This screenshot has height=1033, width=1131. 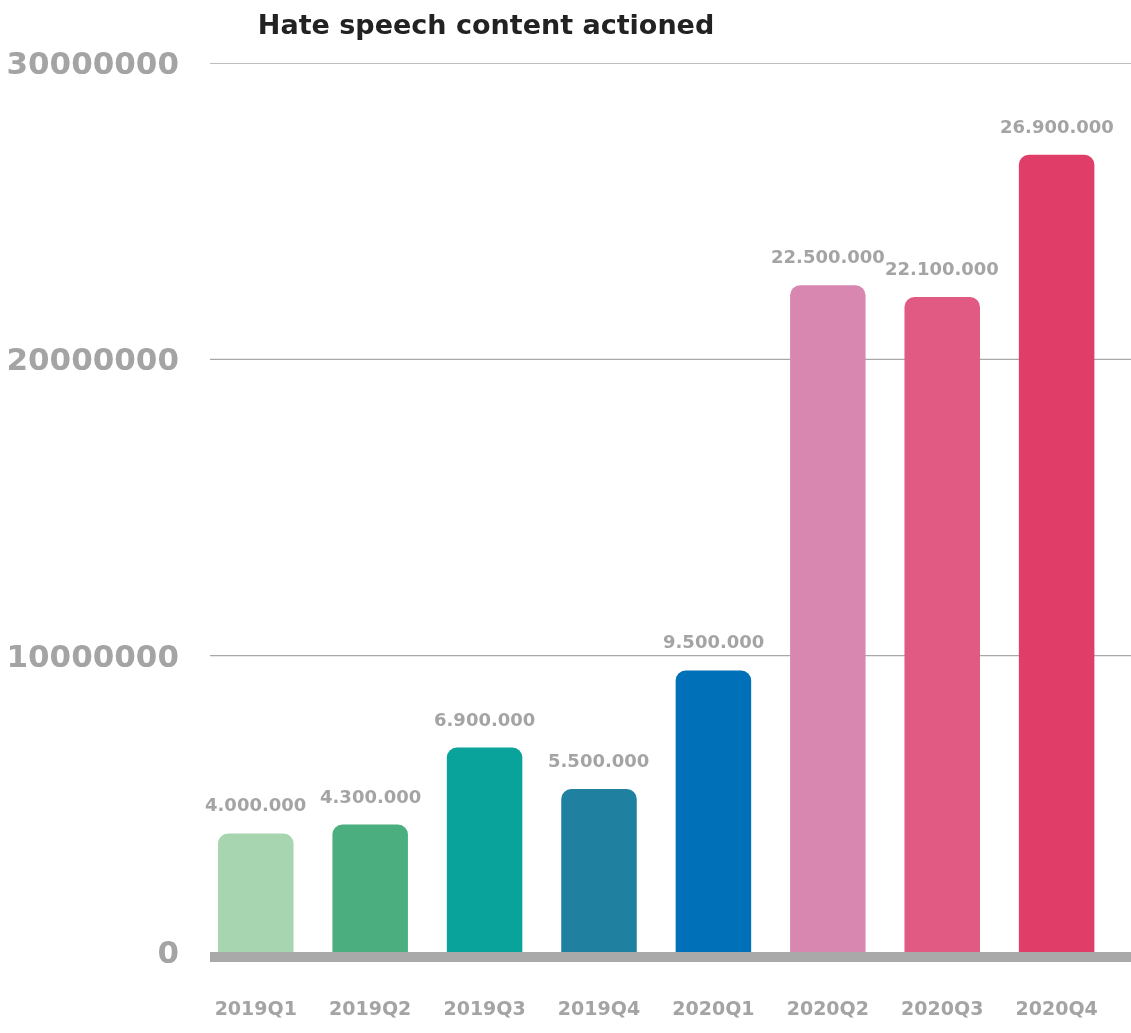 What do you see at coordinates (1057, 126) in the screenshot?
I see `data-label: 26.900.000` at bounding box center [1057, 126].